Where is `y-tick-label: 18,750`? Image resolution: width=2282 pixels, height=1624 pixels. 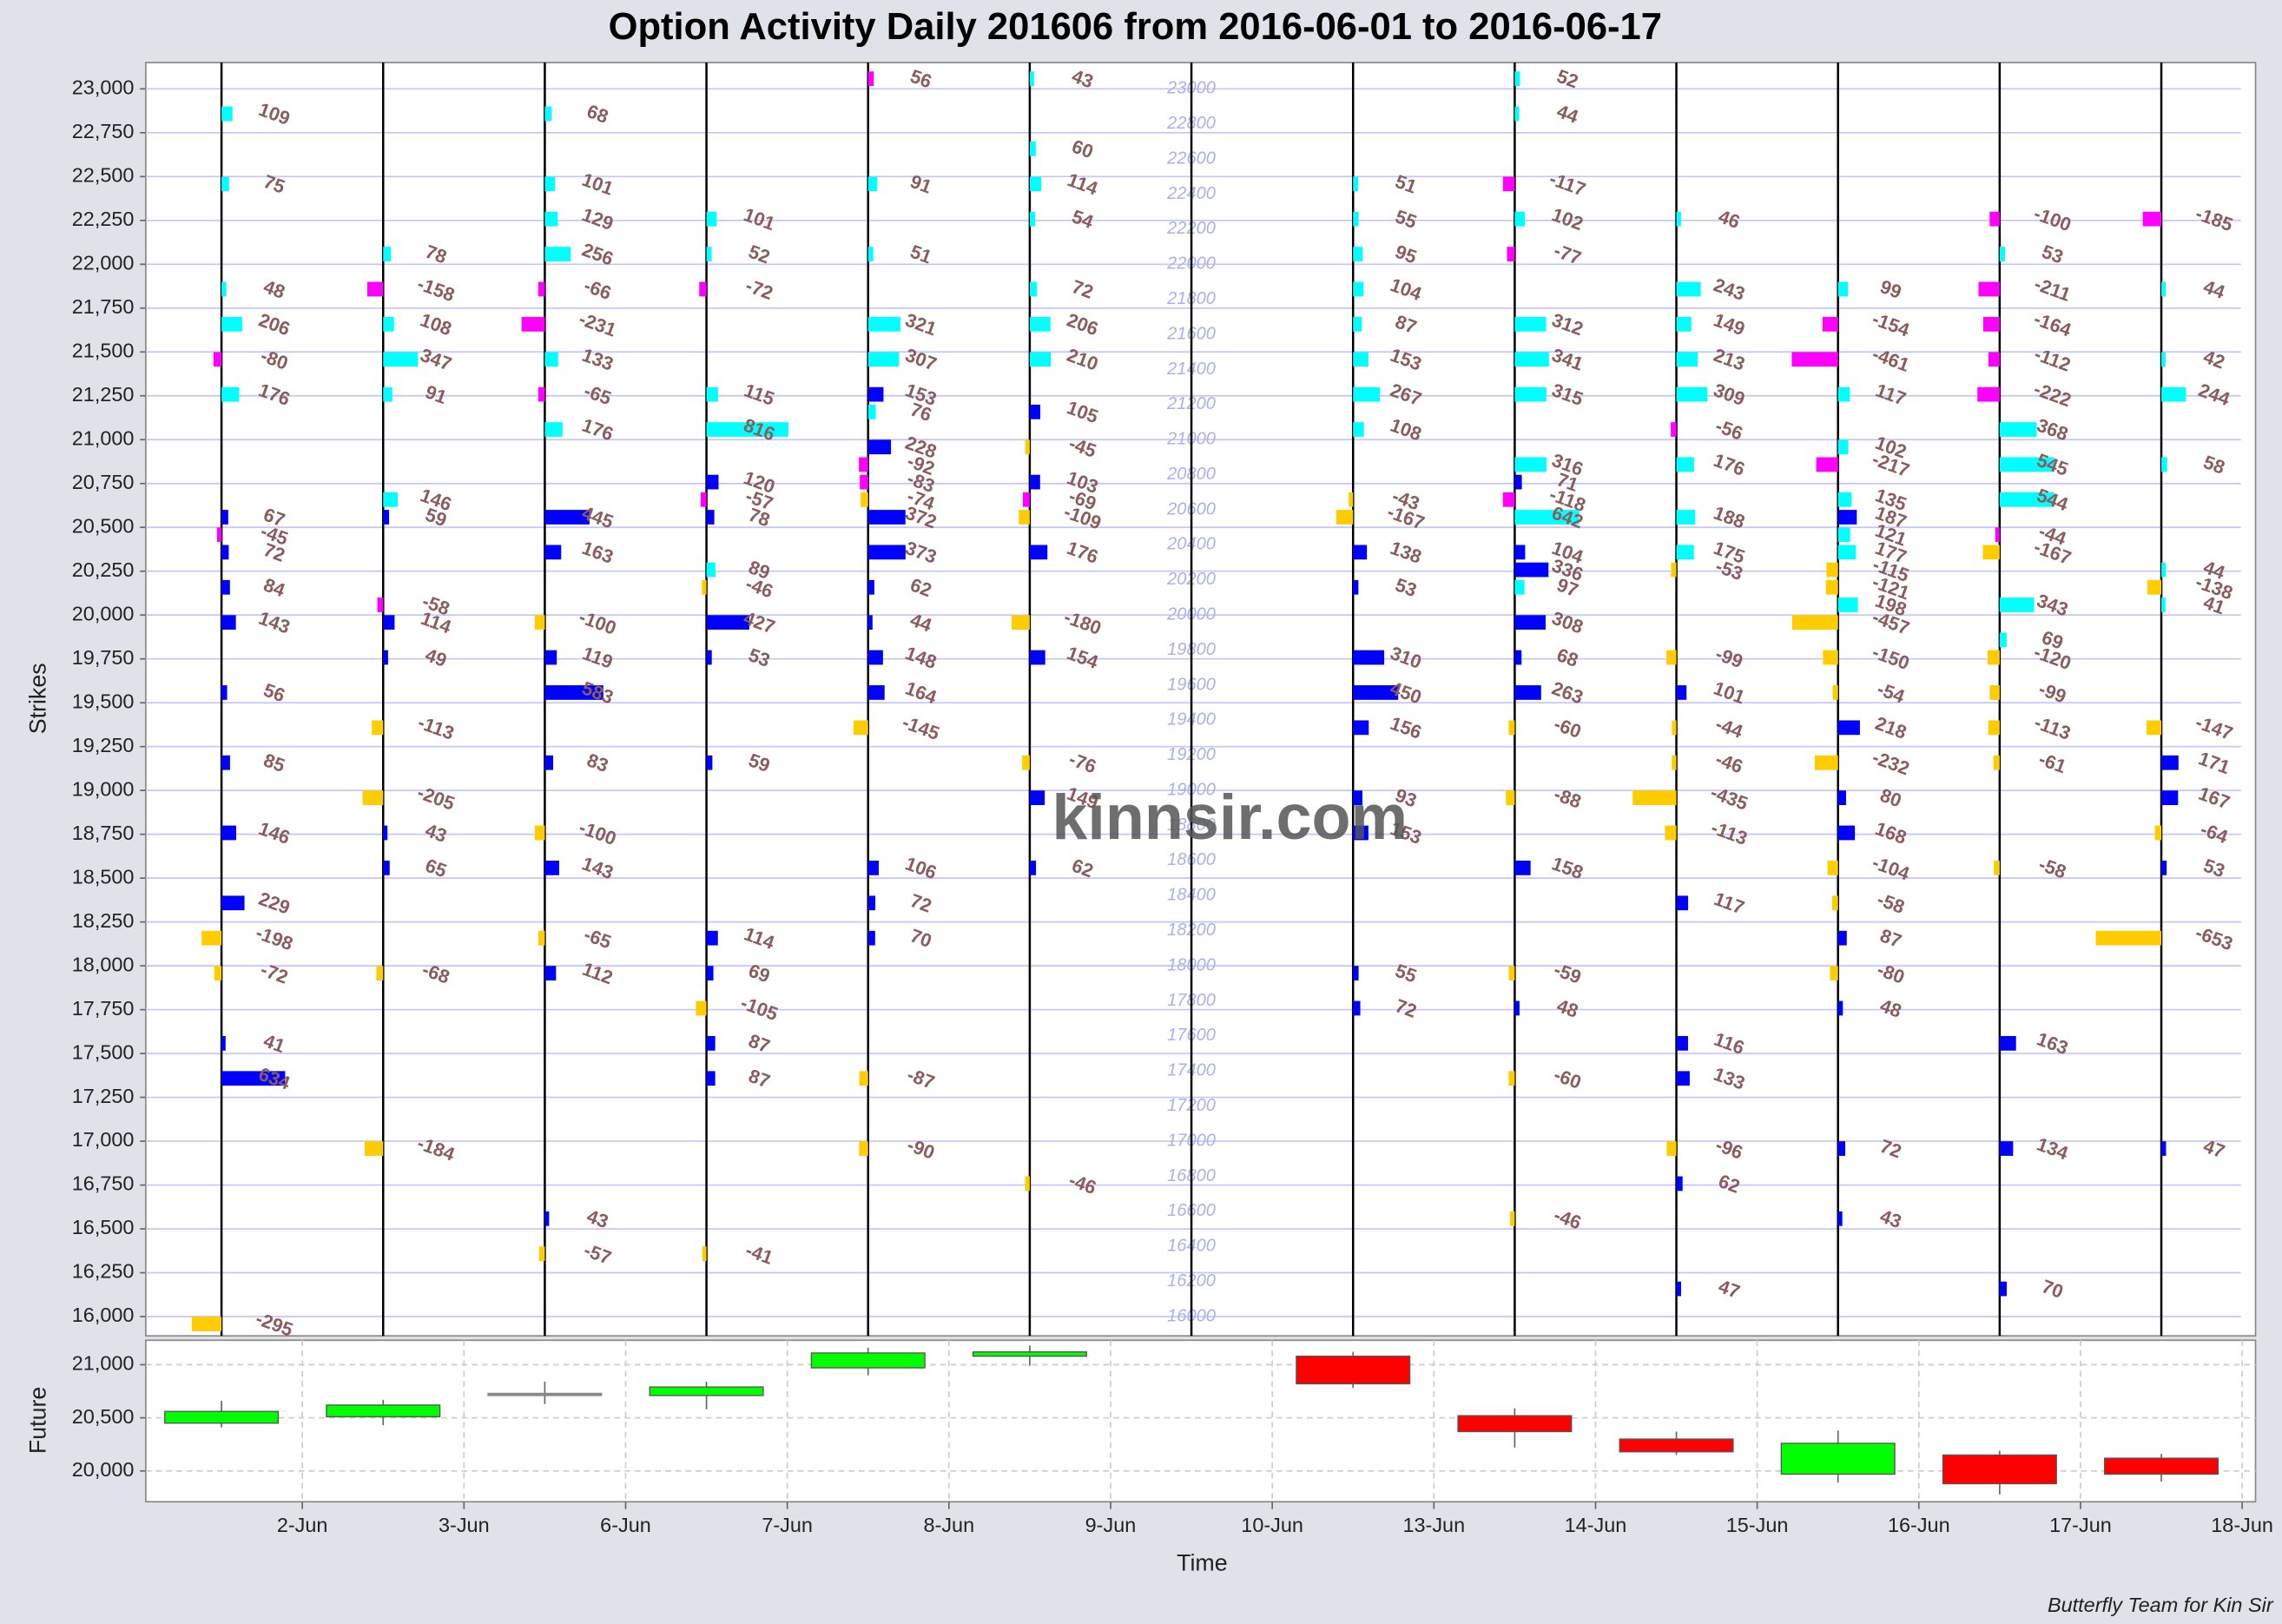 y-tick-label: 18,750 is located at coordinates (103, 833).